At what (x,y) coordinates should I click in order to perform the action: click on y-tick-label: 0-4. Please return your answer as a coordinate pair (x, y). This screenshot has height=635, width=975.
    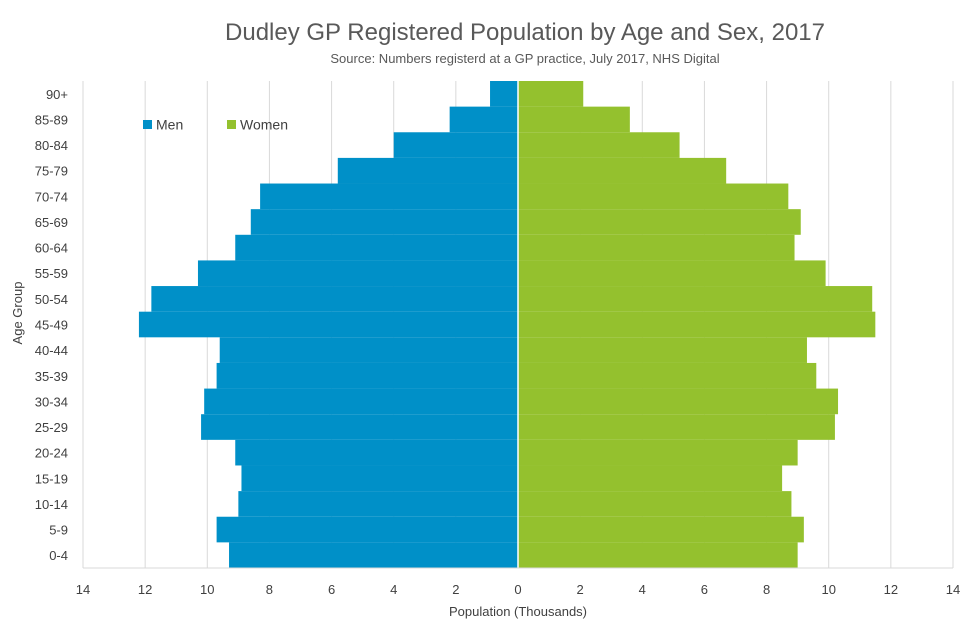
    Looking at the image, I should click on (58, 555).